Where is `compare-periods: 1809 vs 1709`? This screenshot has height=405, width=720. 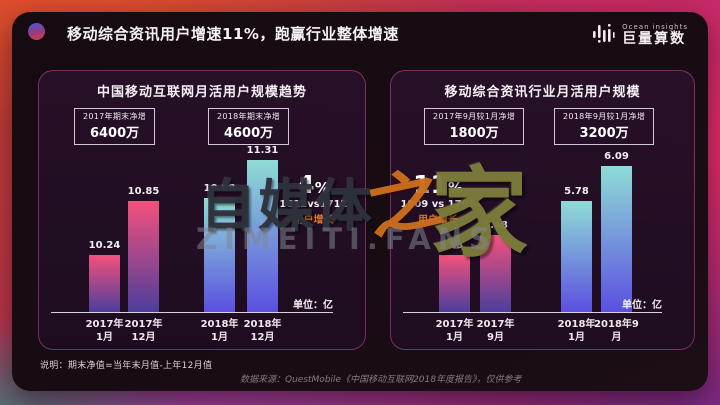
compare-periods: 1809 vs 1709 is located at coordinates (438, 204).